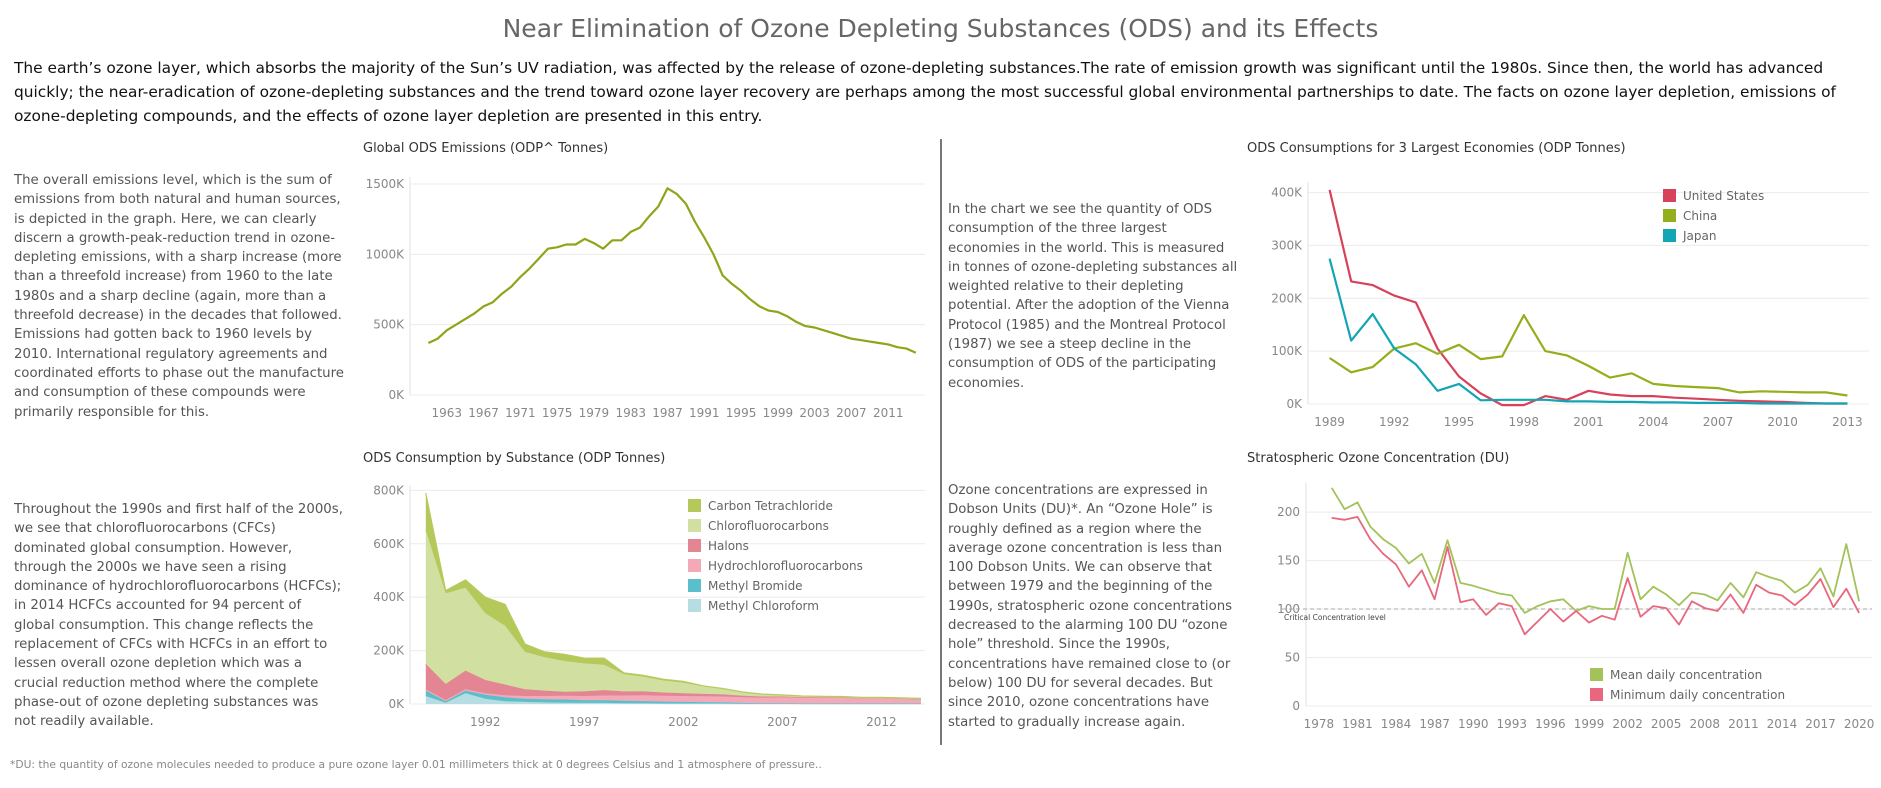 This screenshot has width=1881, height=788. Describe the element at coordinates (386, 184) in the screenshot. I see `y-tick-label: 1500K` at that location.